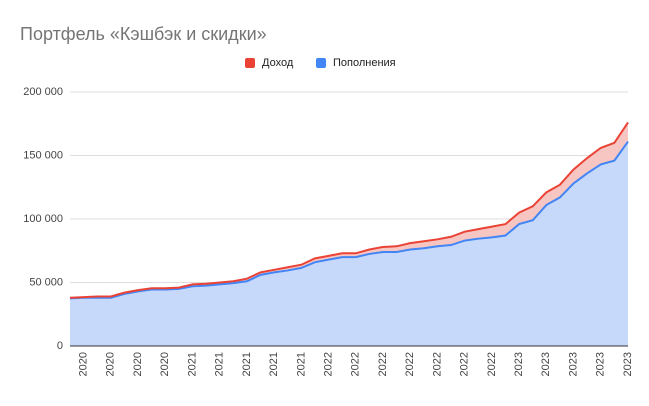 The height and width of the screenshot is (406, 649). What do you see at coordinates (60, 346) in the screenshot?
I see `y-tick-label: 0` at bounding box center [60, 346].